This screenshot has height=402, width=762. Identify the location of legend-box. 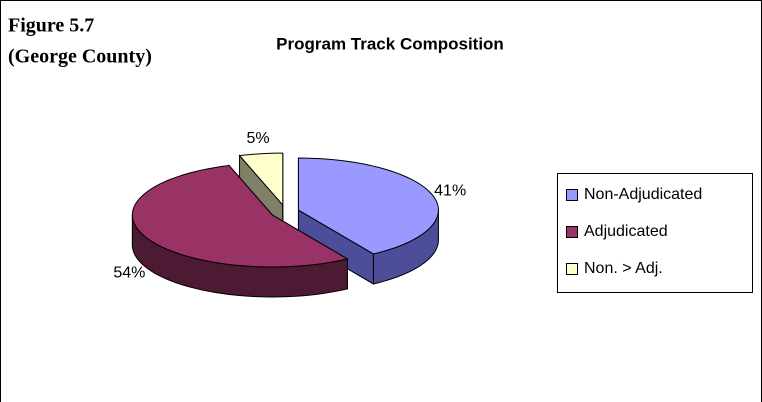
(655, 233).